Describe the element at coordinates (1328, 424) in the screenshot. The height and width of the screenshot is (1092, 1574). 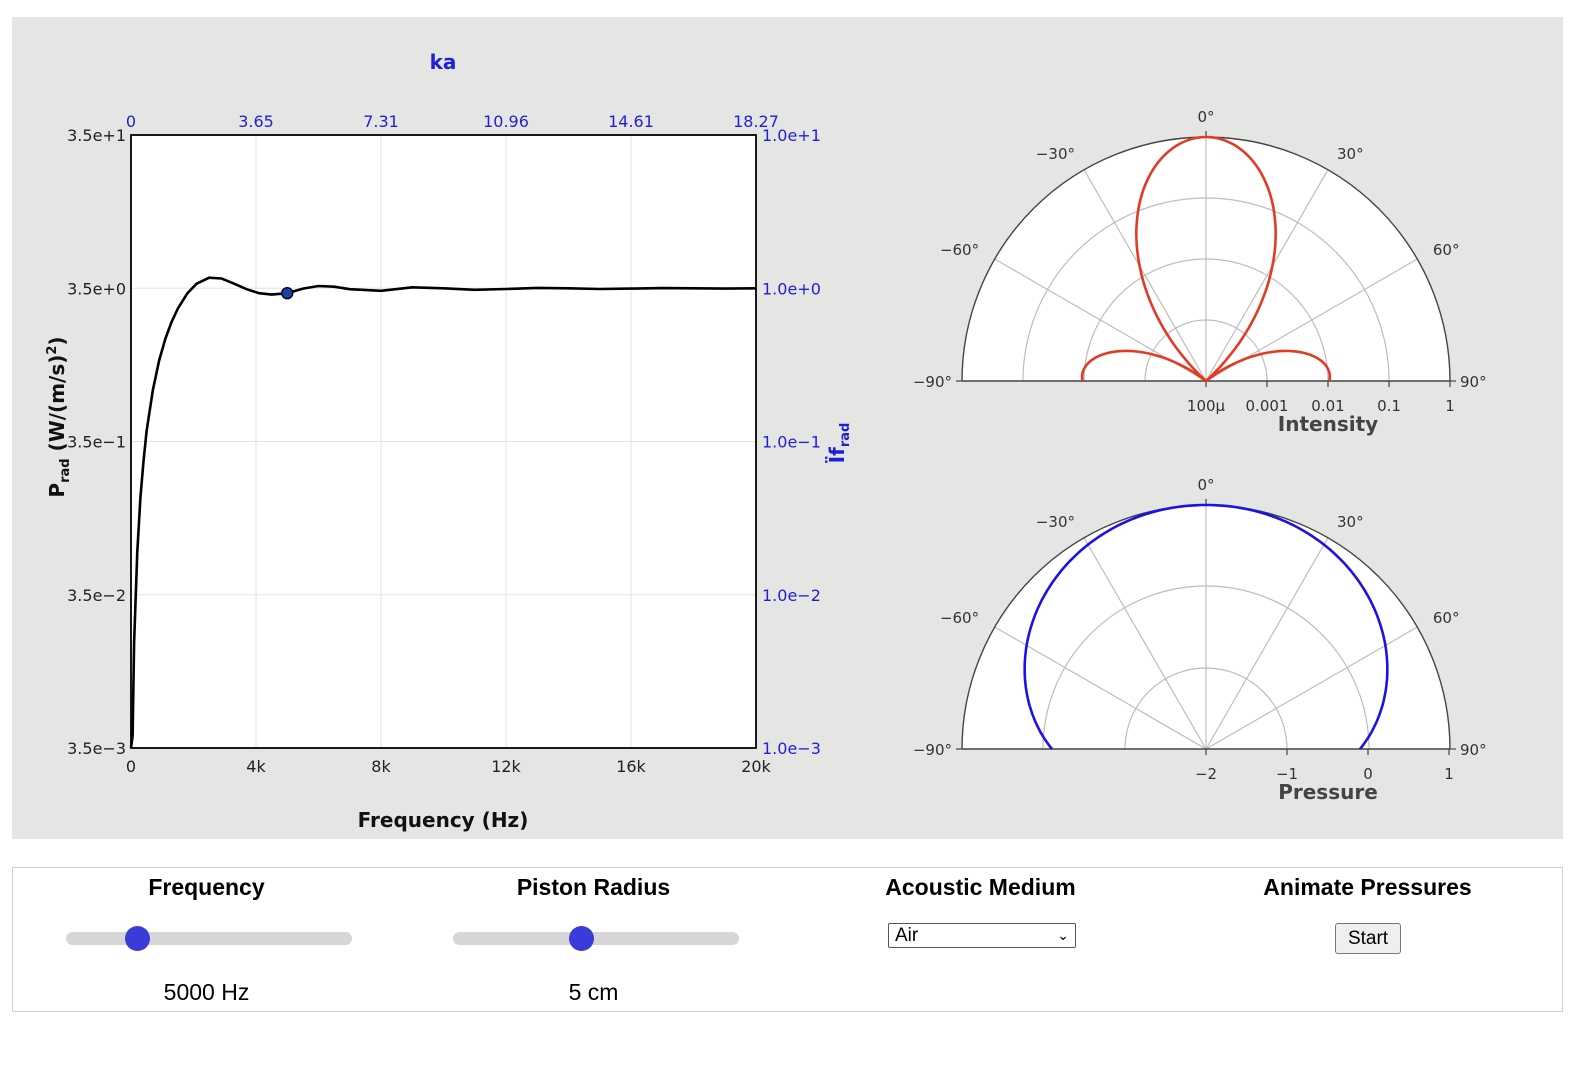
I see `intensity-title: Intensity` at that location.